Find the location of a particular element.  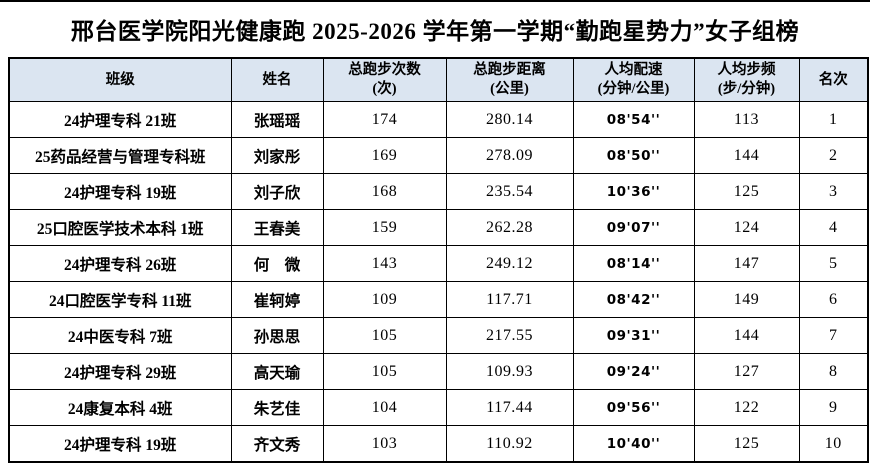

cell-cadence: 122 is located at coordinates (746, 407).